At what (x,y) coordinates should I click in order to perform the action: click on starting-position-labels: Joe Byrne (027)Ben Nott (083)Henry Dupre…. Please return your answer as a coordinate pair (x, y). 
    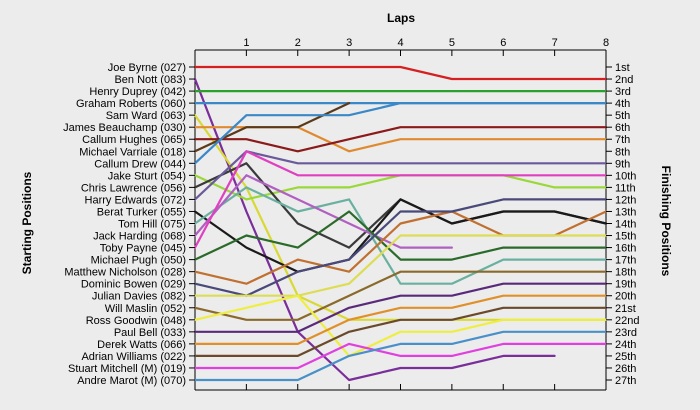
    Looking at the image, I should click on (129, 224).